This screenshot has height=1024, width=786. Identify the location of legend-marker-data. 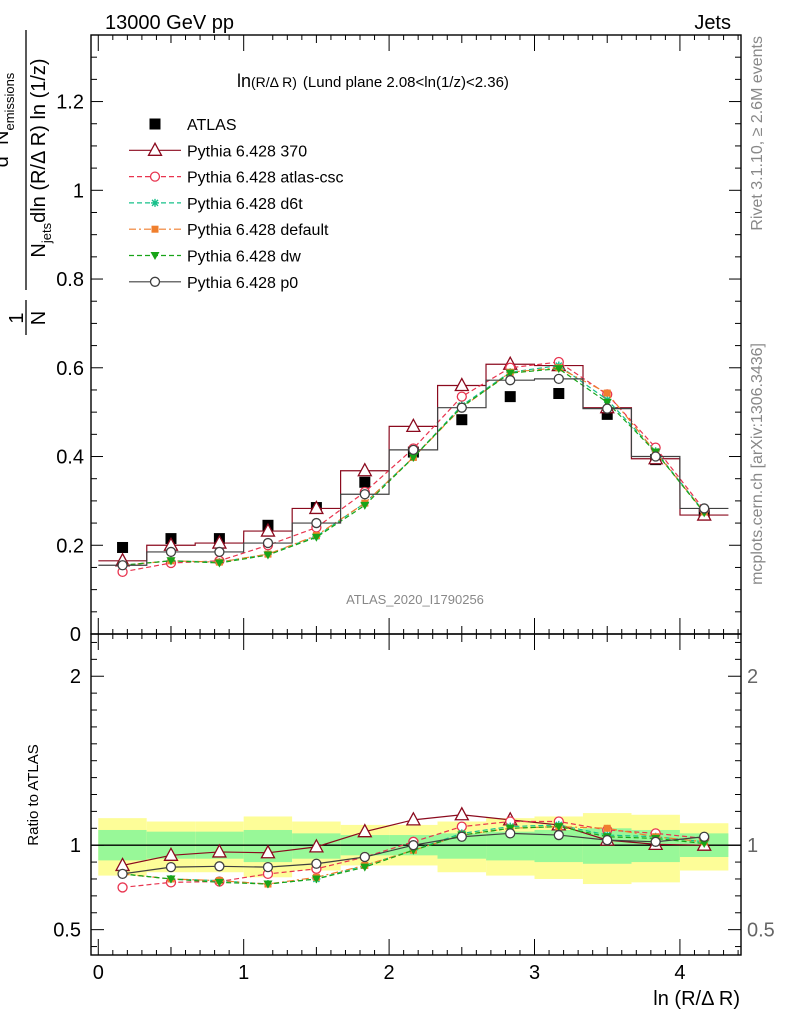
(155, 124).